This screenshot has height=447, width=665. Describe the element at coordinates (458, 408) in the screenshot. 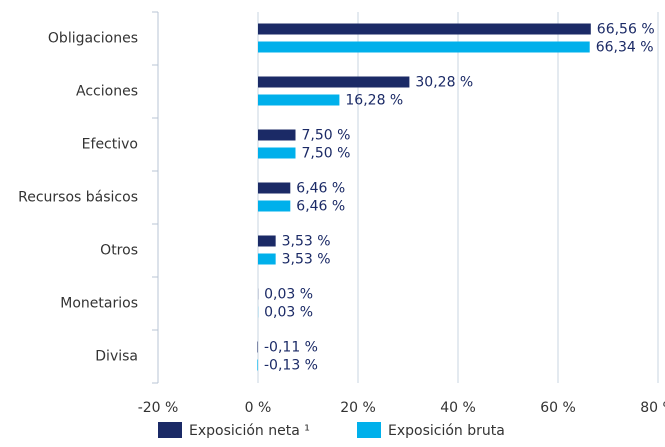

I see `x-tick-label: 40 %` at that location.